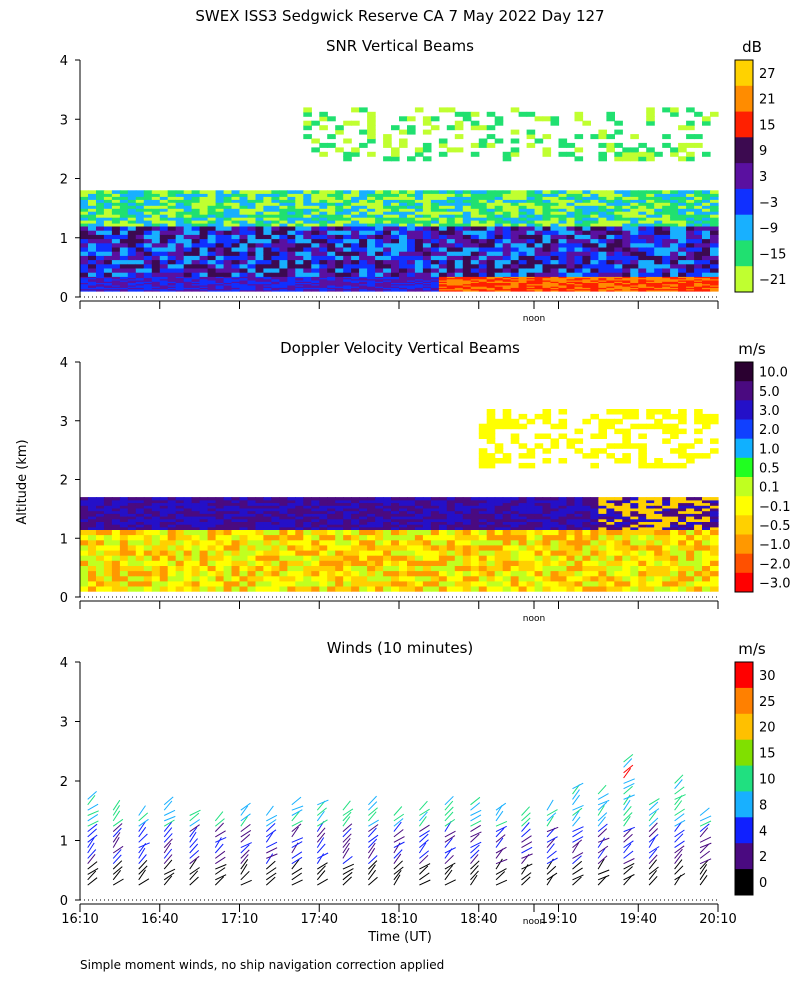 The width and height of the screenshot is (800, 1000). I want to click on colorbar-swatch, so click(744, 253).